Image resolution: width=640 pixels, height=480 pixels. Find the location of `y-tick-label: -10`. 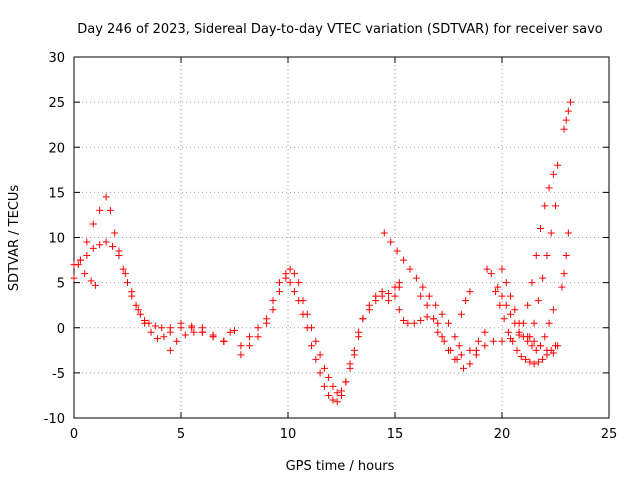

y-tick-label: -10 is located at coordinates (54, 419).